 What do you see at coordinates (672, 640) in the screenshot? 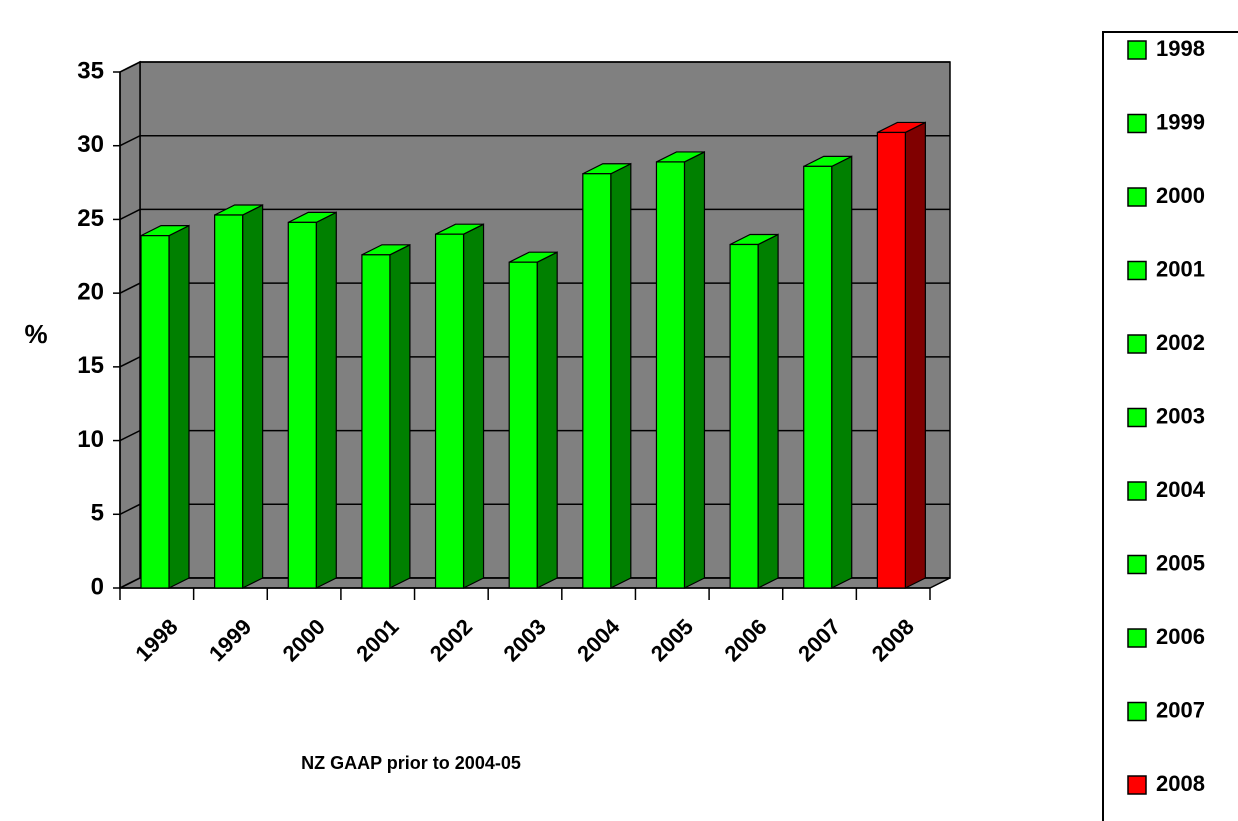
I see `x-tick-label: 2005` at bounding box center [672, 640].